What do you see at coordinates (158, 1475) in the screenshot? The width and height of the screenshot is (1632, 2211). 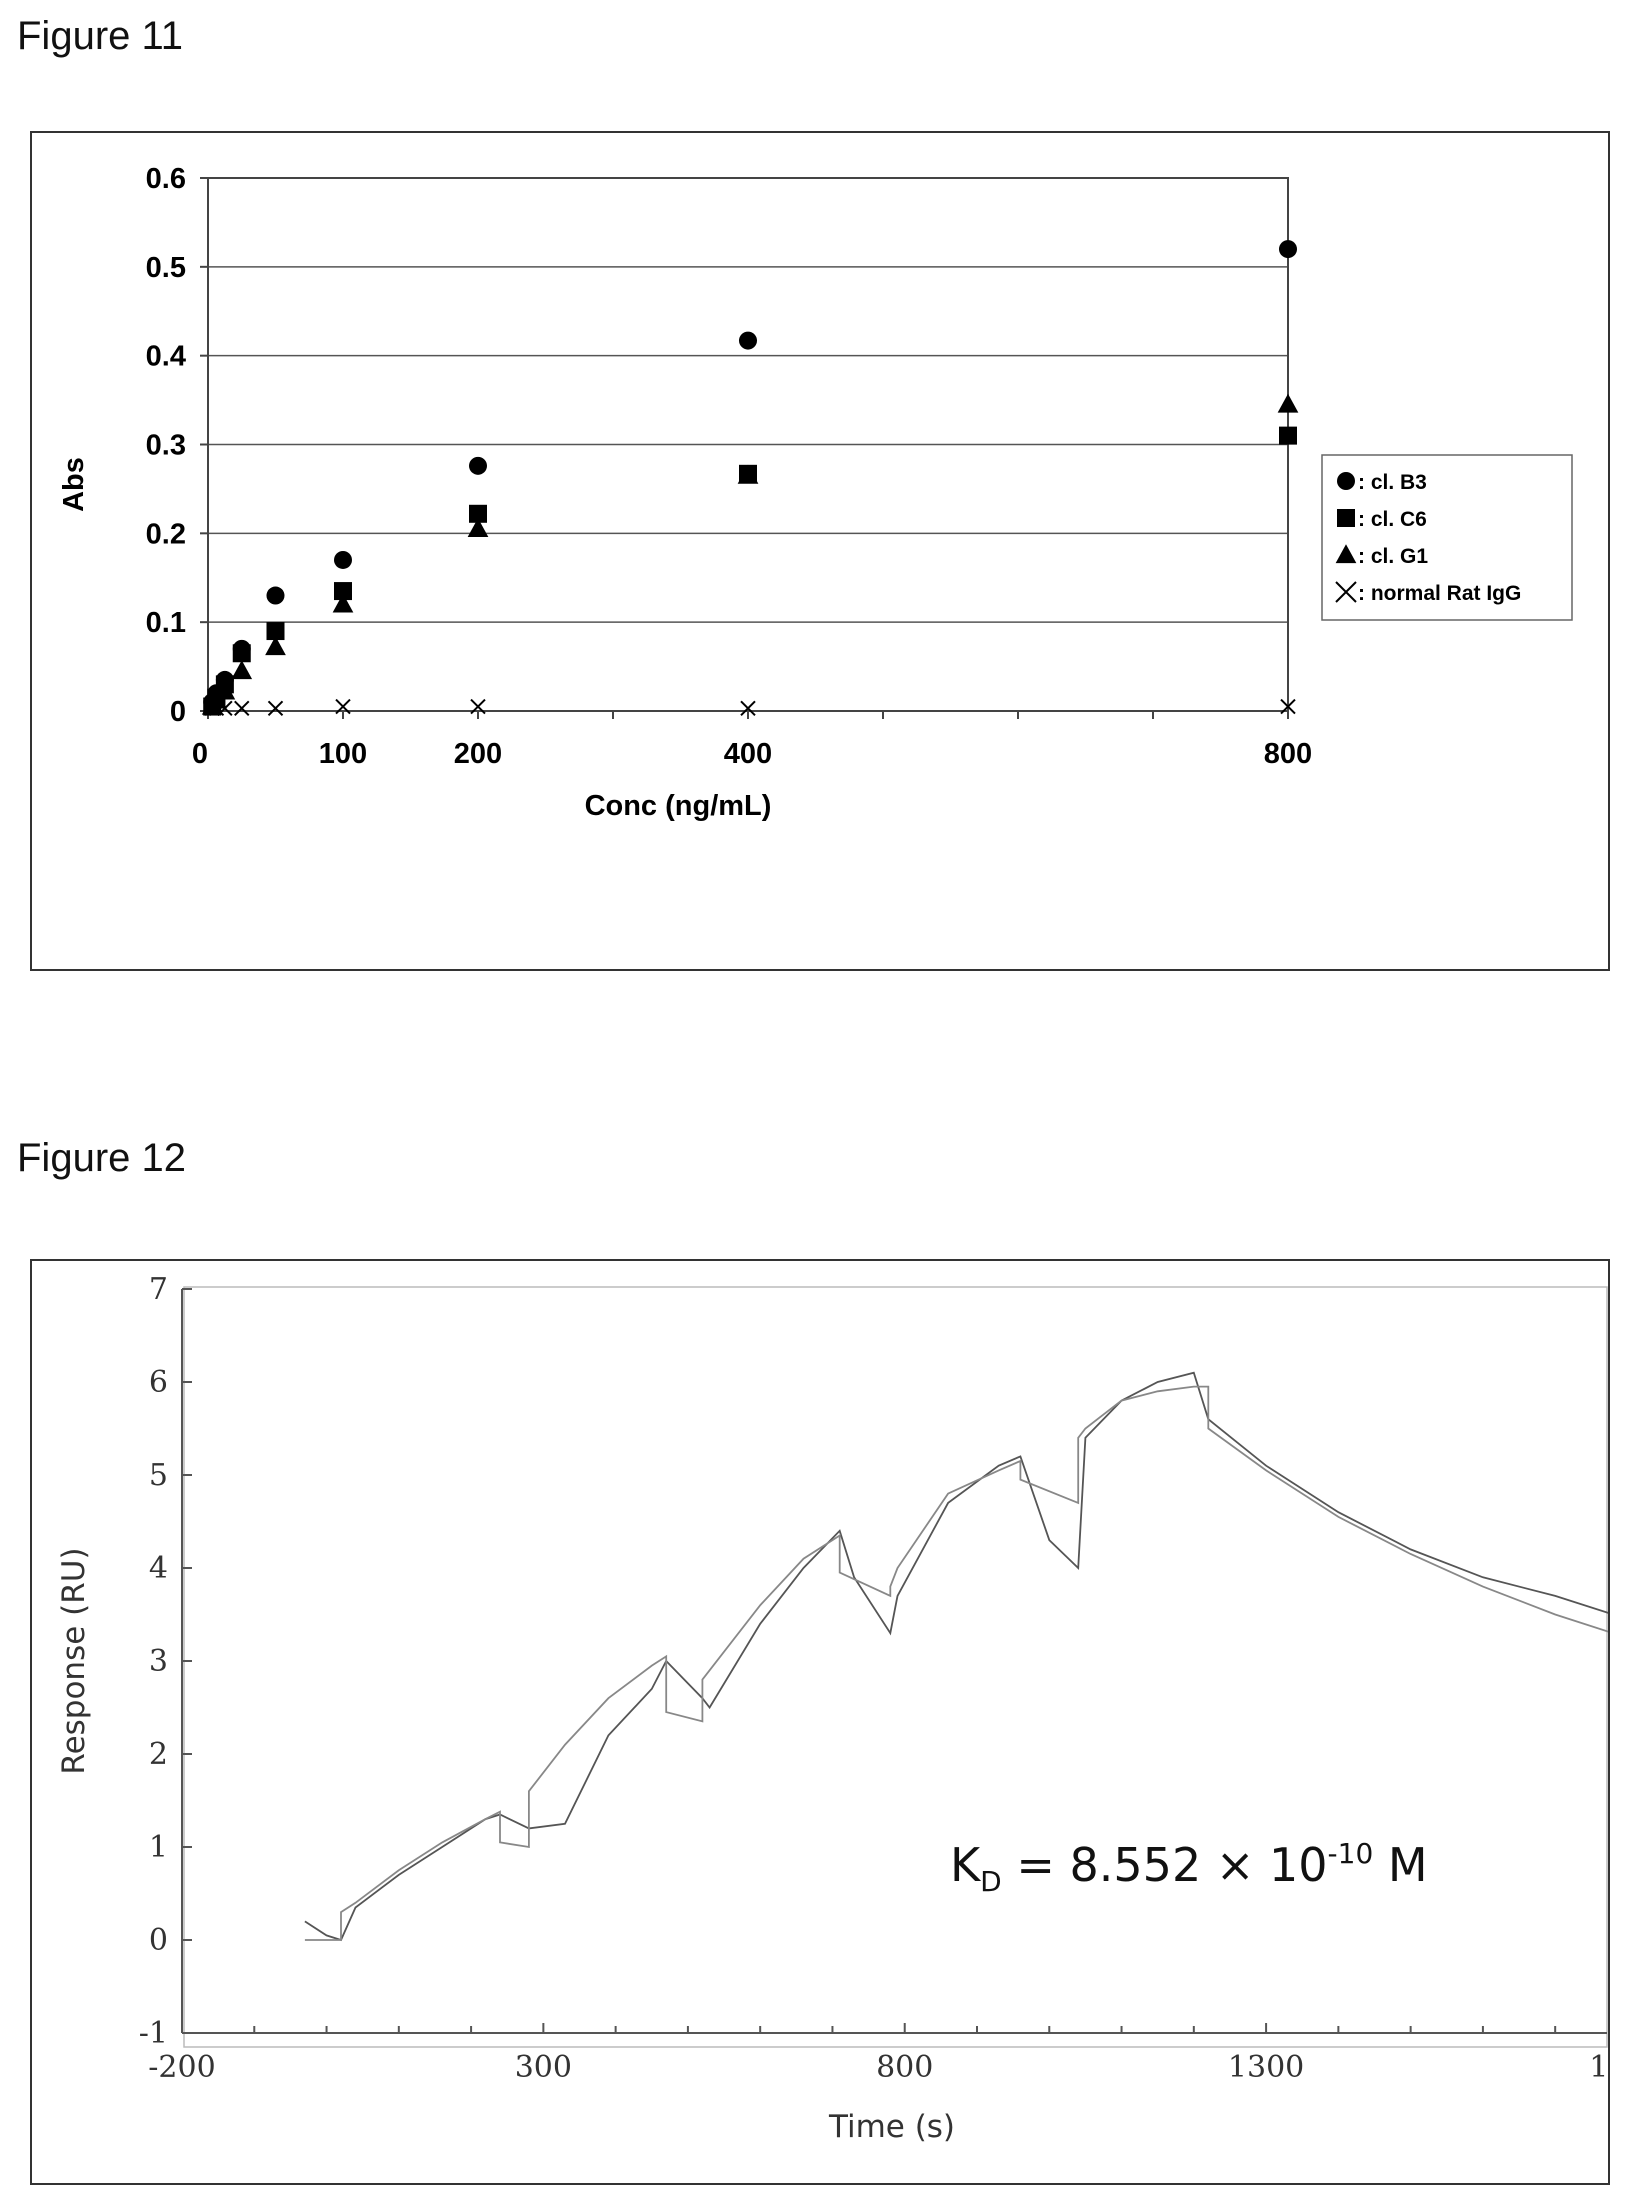 I see `y-tick-label: 5` at bounding box center [158, 1475].